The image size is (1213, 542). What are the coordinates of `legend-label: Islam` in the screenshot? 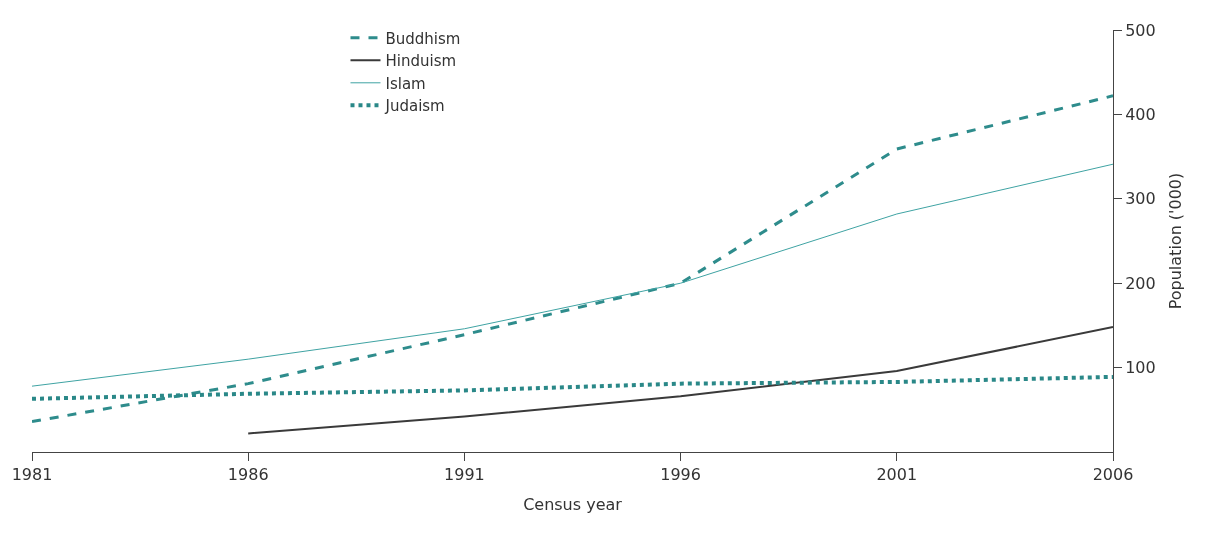 It's located at (405, 83).